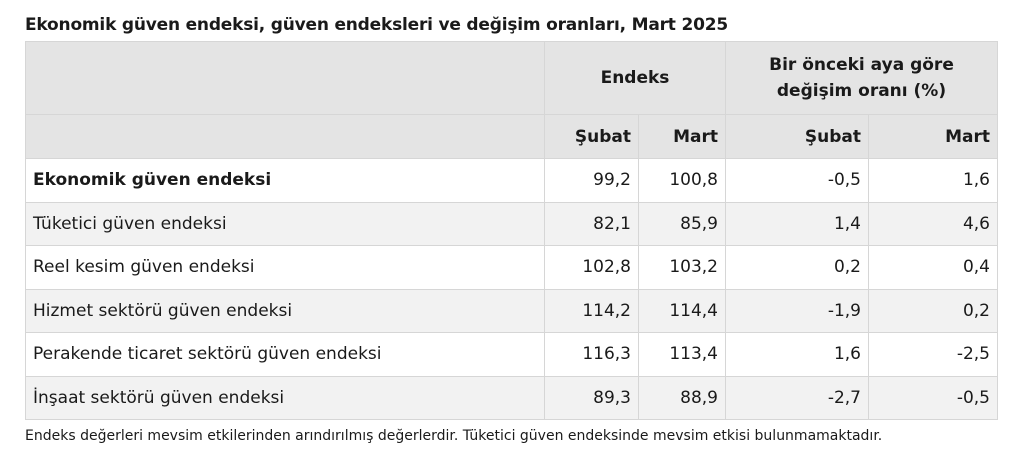 The image size is (1017, 476). Describe the element at coordinates (591, 354) in the screenshot. I see `cell-index-feb: 116,3` at that location.